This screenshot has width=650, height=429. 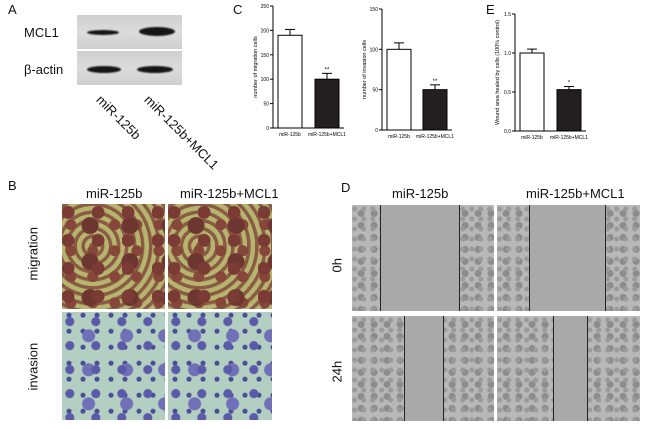 What do you see at coordinates (12, 185) in the screenshot?
I see `panel-label-b: B` at bounding box center [12, 185].